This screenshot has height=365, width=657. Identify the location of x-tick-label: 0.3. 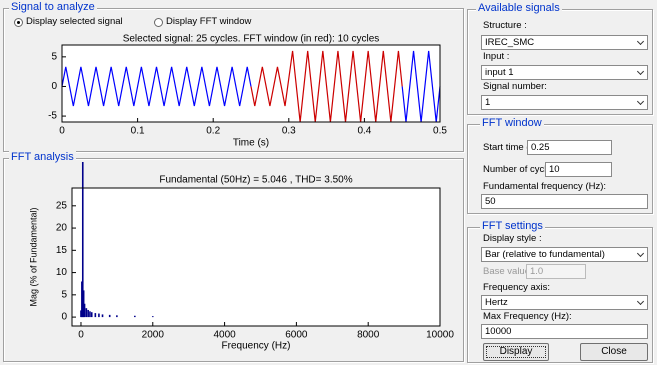
(289, 131).